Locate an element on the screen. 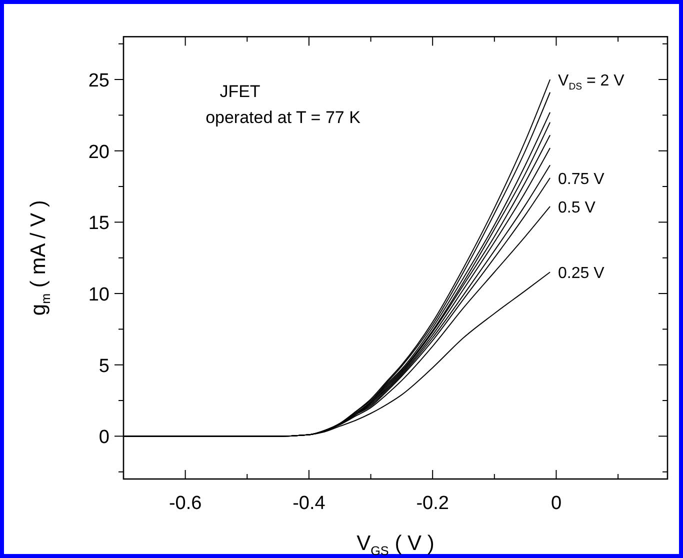 This screenshot has height=558, width=683. x-axis-title: V$_{GS}$ ( V ) is located at coordinates (395, 545).